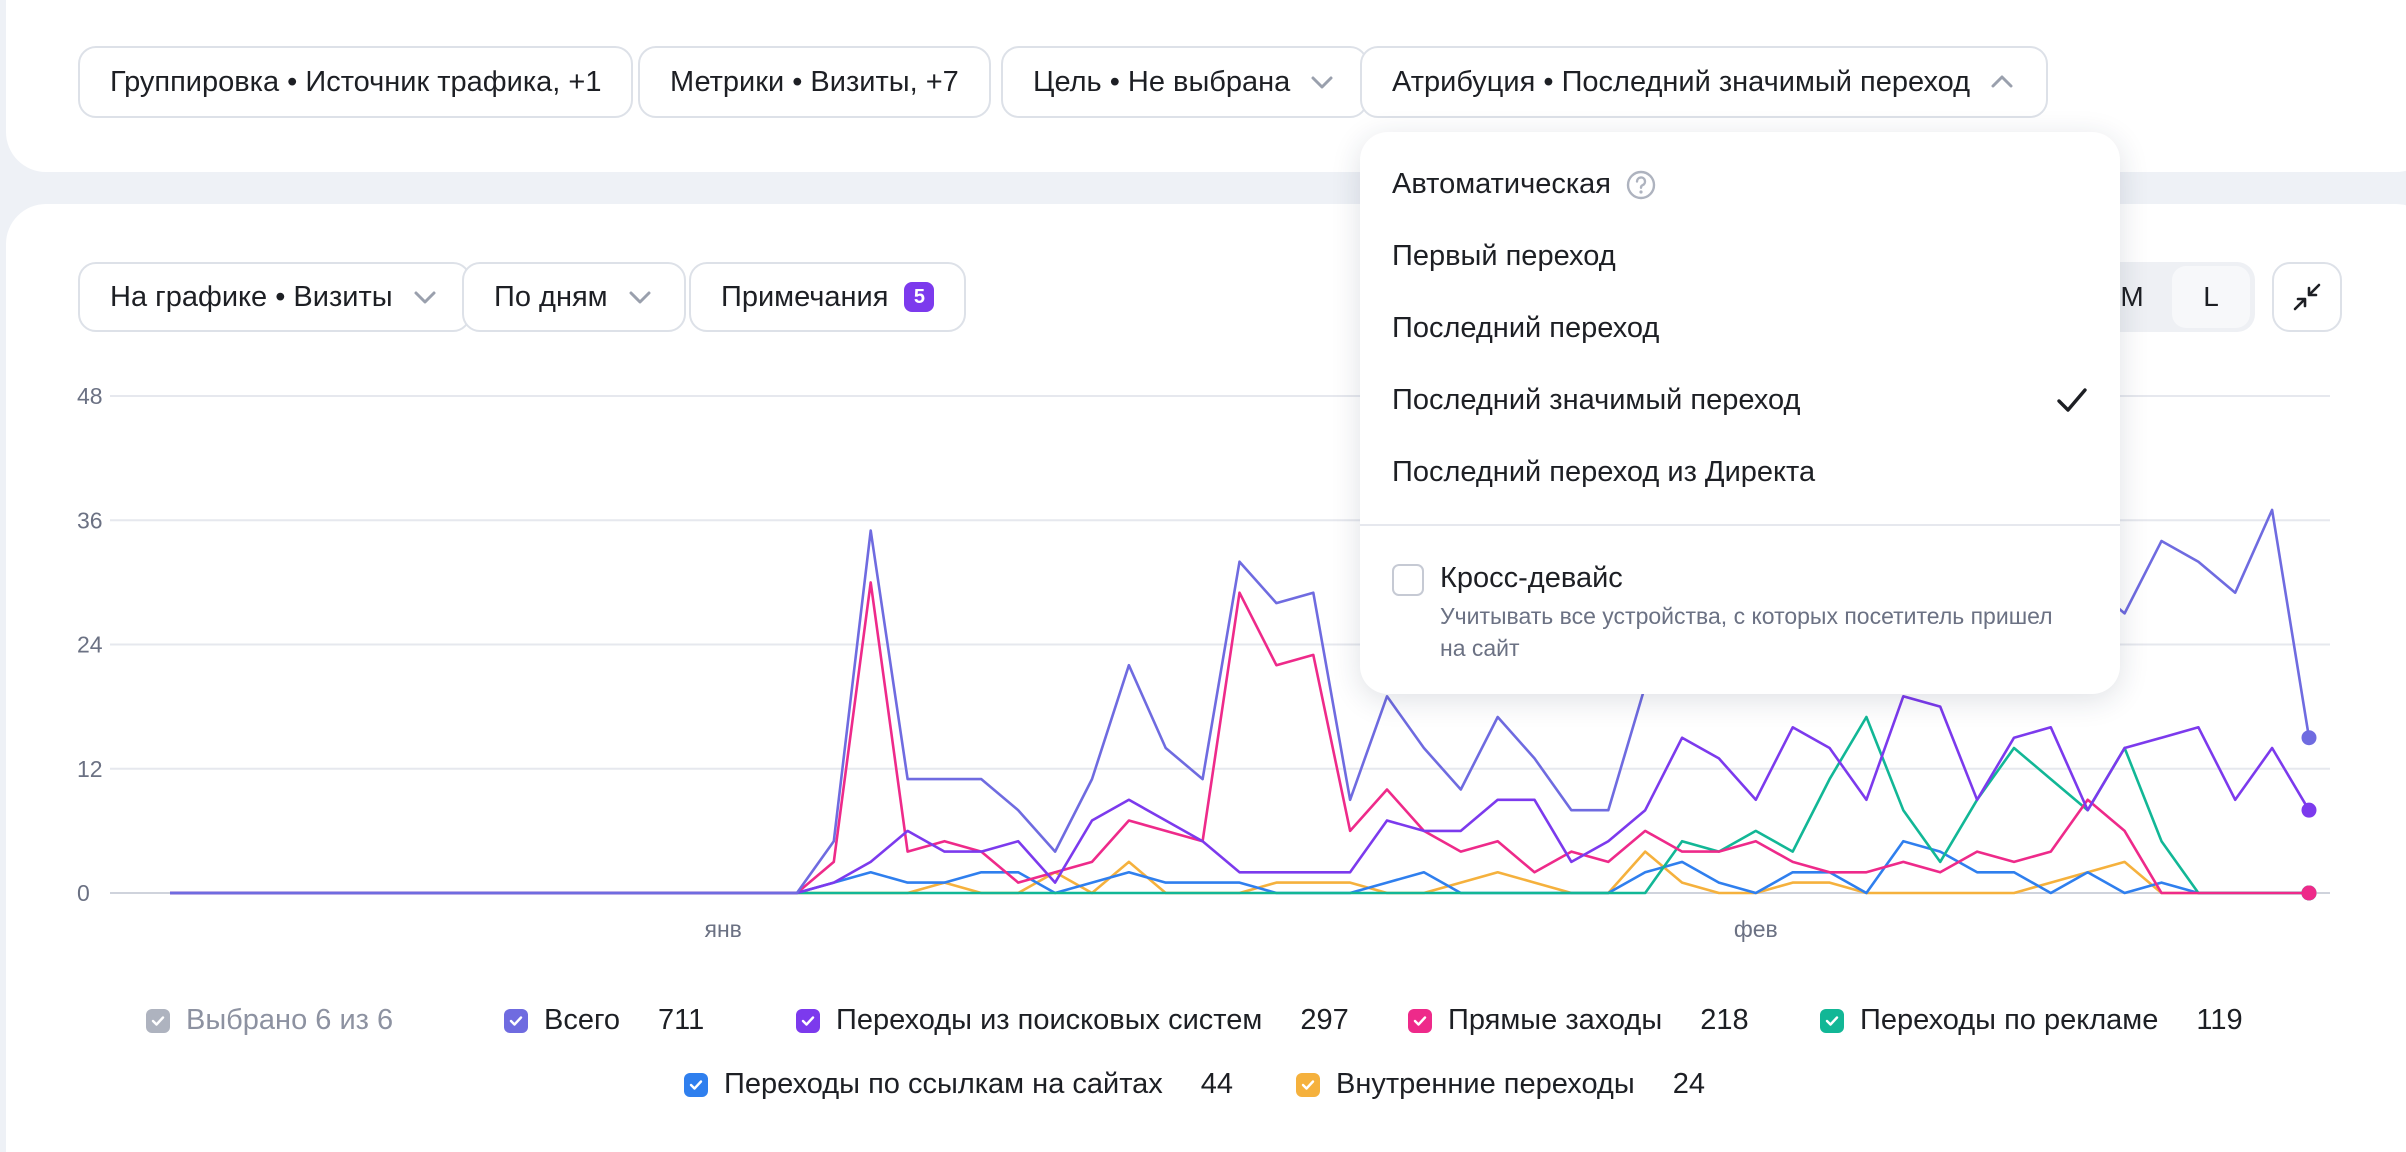  I want to click on legend-item-name: Всего, so click(582, 1020).